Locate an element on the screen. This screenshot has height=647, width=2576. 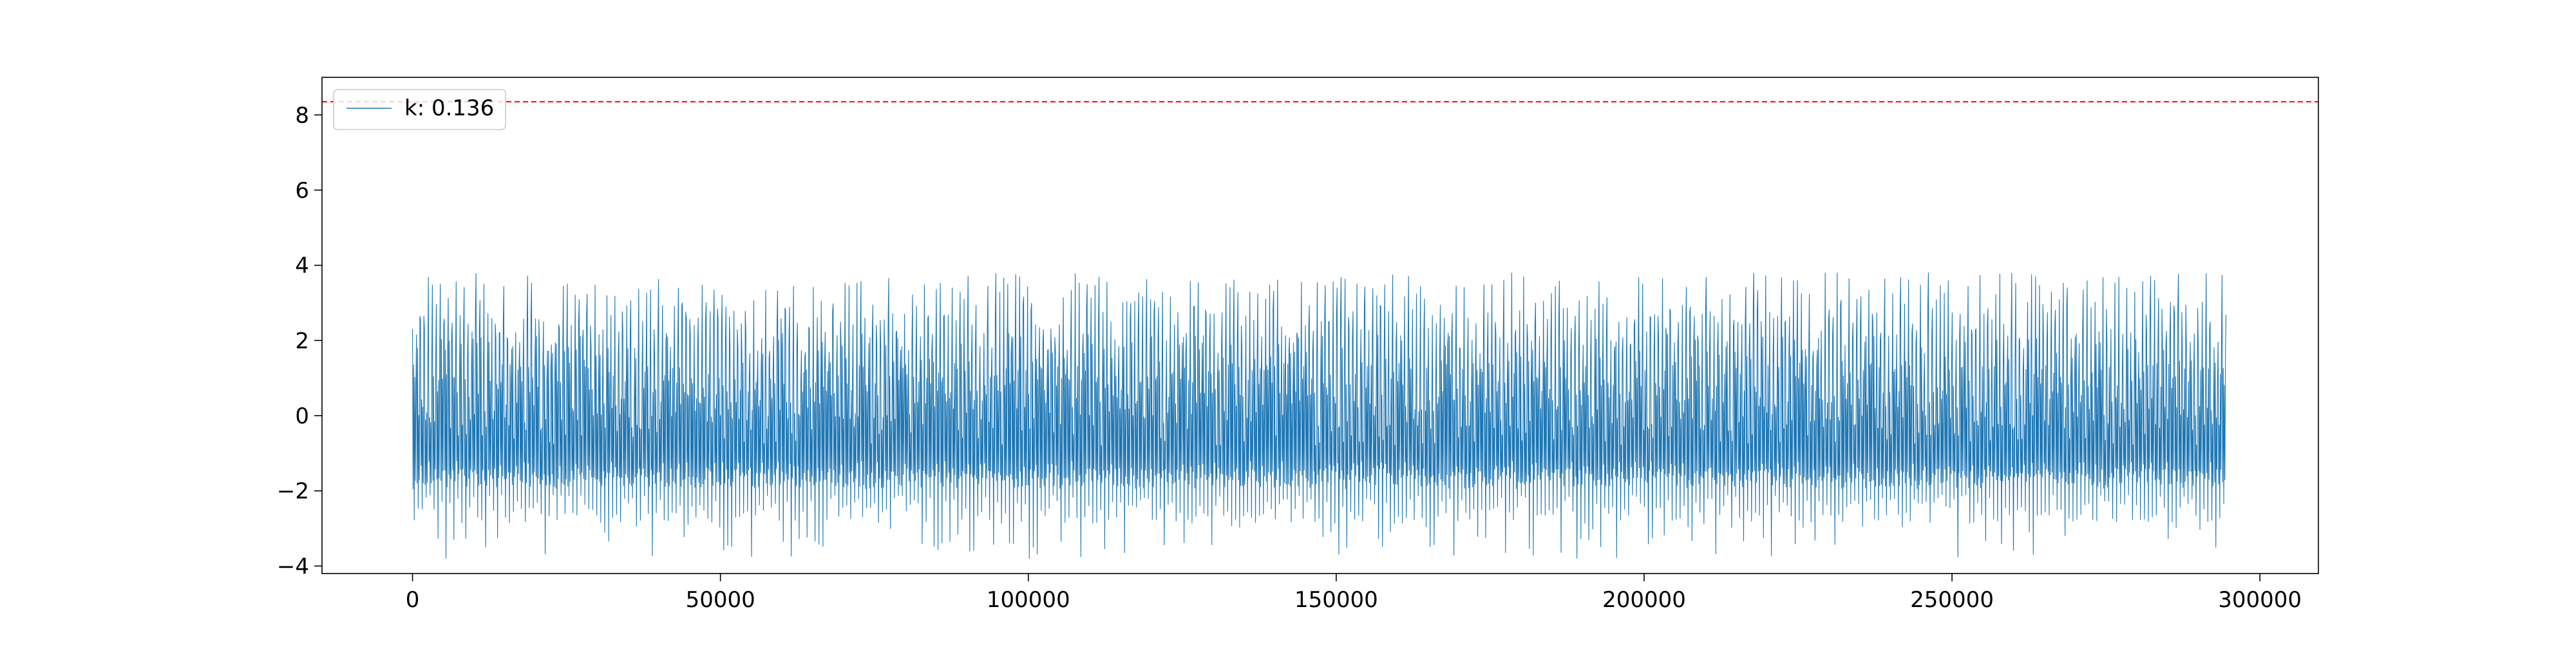
legend: k: 0.136 is located at coordinates (419, 109).